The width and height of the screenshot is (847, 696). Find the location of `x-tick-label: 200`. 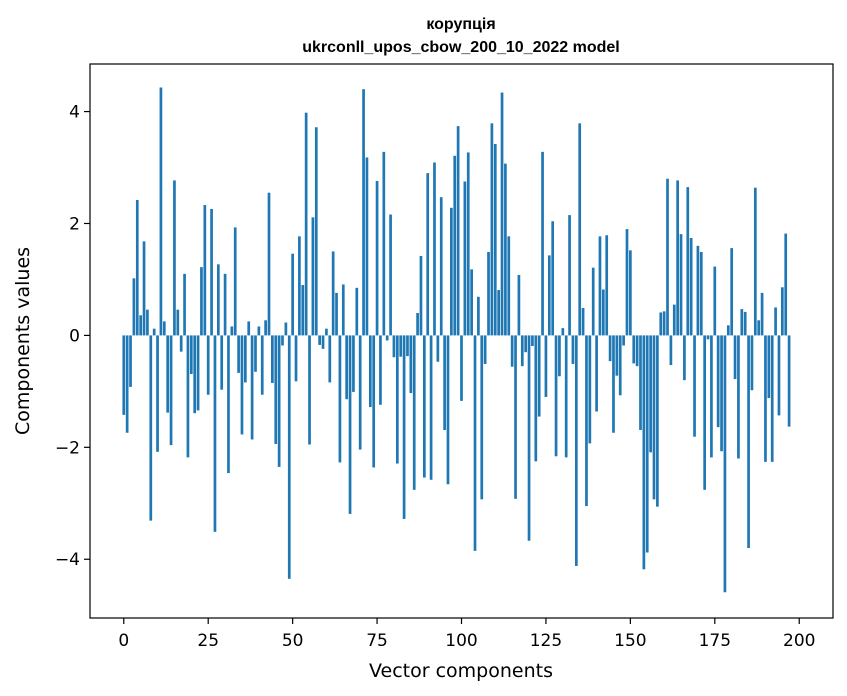

x-tick-label: 200 is located at coordinates (799, 641).